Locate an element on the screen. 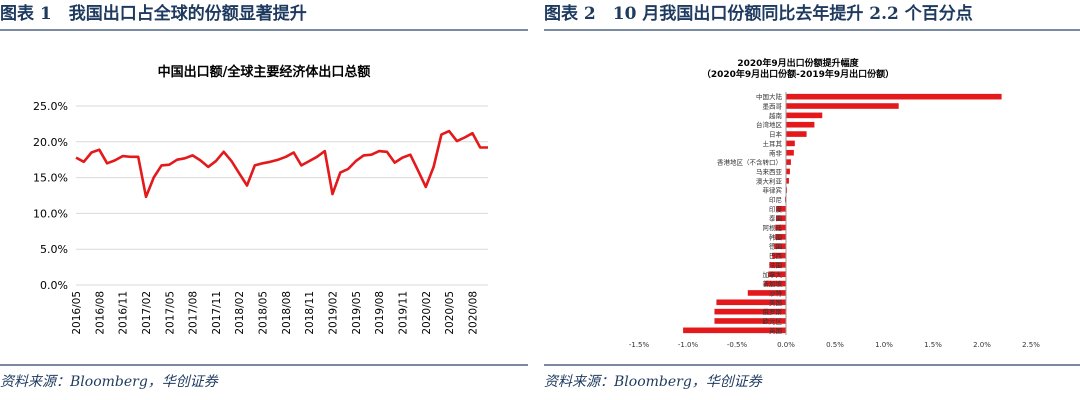  category-label: 法国 is located at coordinates (775, 264).